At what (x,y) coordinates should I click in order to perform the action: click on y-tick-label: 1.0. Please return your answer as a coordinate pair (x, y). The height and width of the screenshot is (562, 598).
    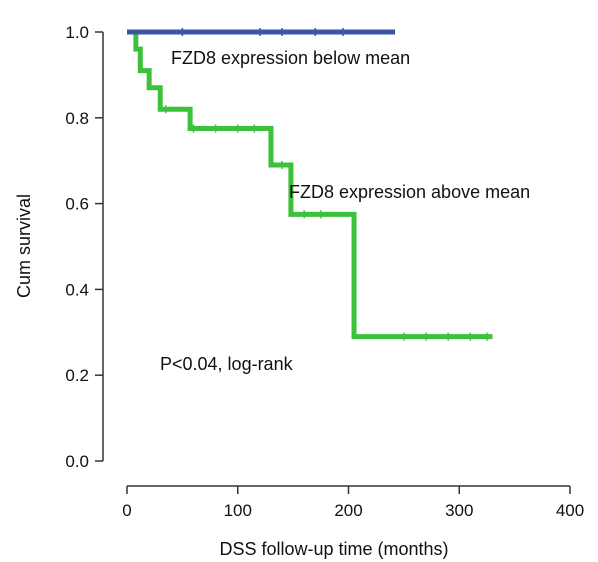
    Looking at the image, I should click on (77, 32).